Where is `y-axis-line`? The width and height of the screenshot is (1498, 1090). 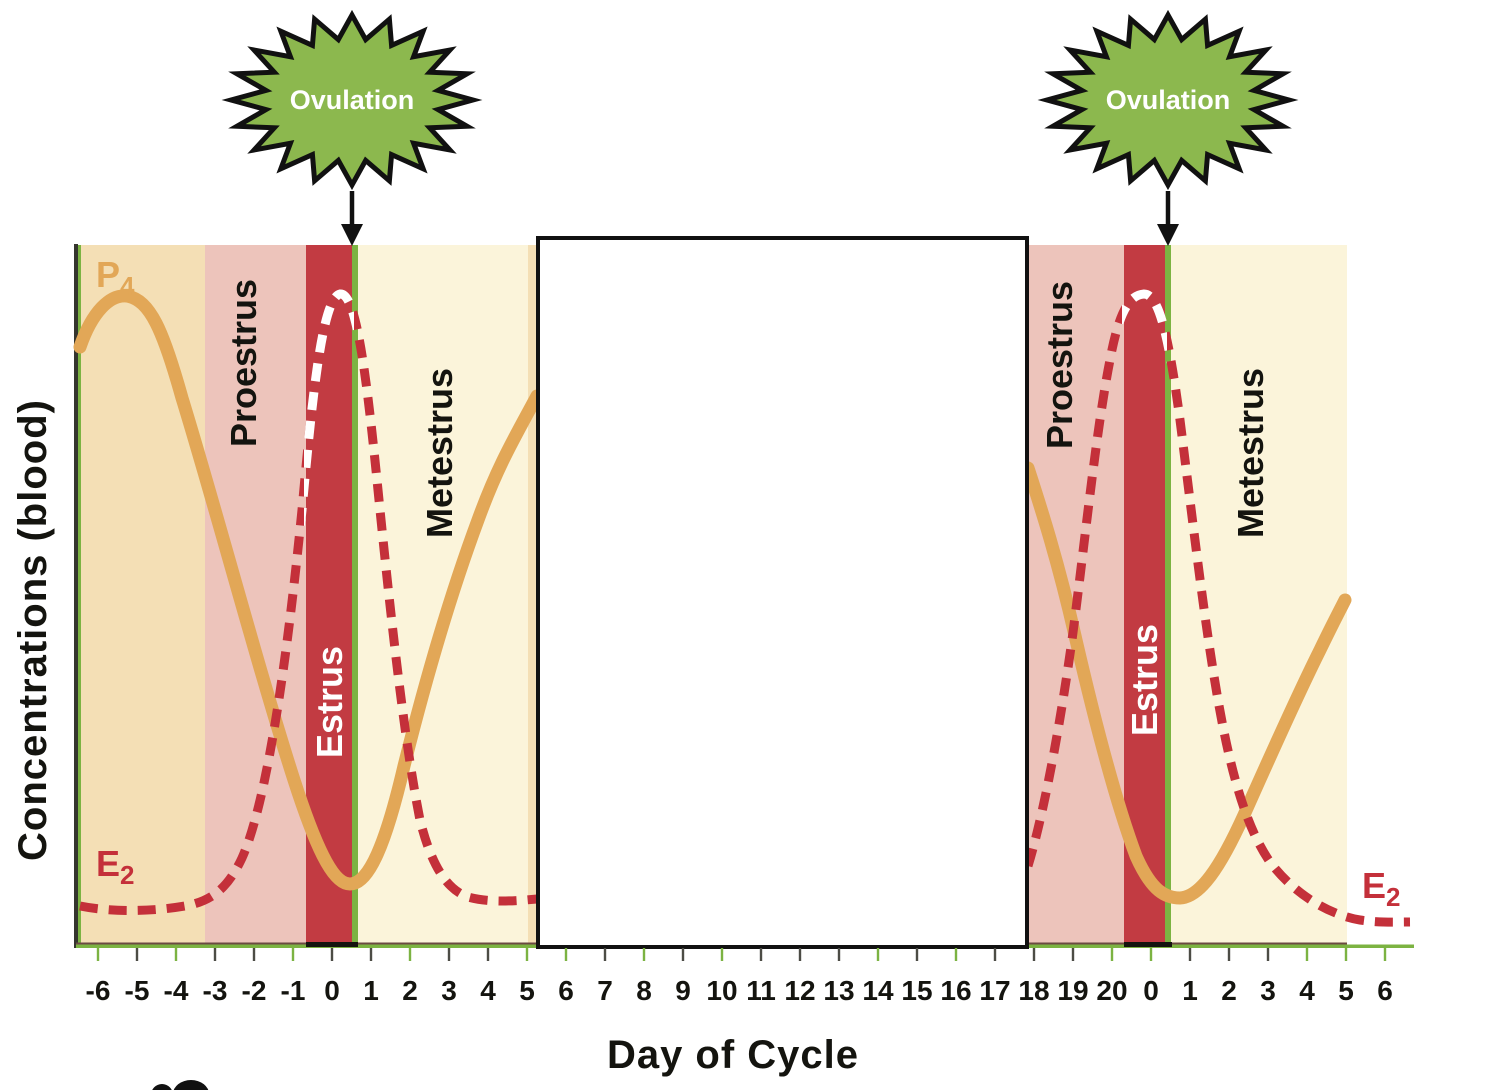 y-axis-line is located at coordinates (76, 596).